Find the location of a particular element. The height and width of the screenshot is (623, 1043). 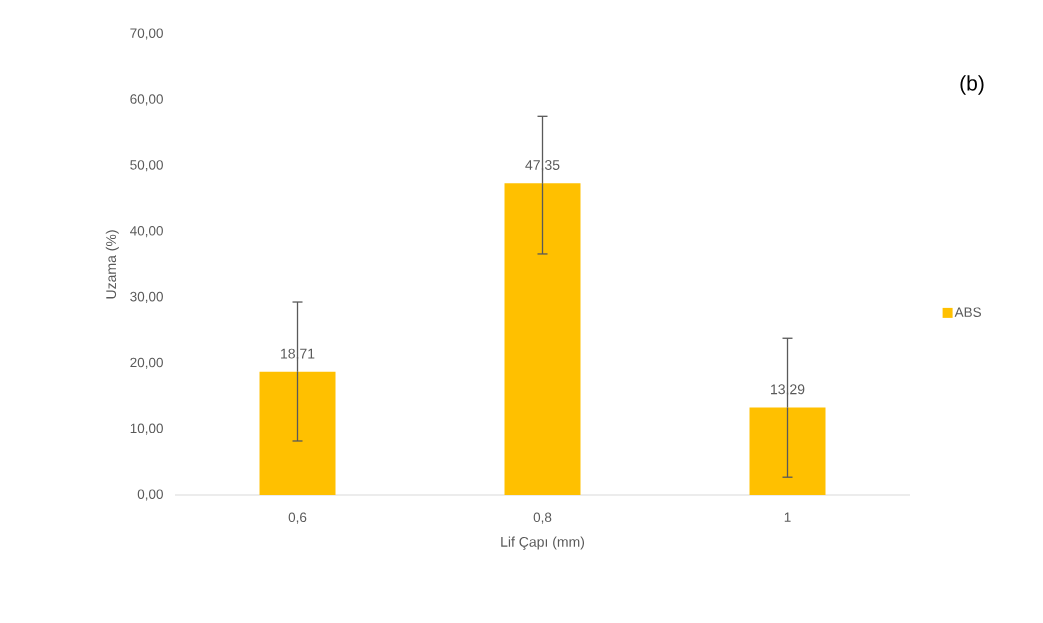

x-tick-label: 1 is located at coordinates (787, 517).